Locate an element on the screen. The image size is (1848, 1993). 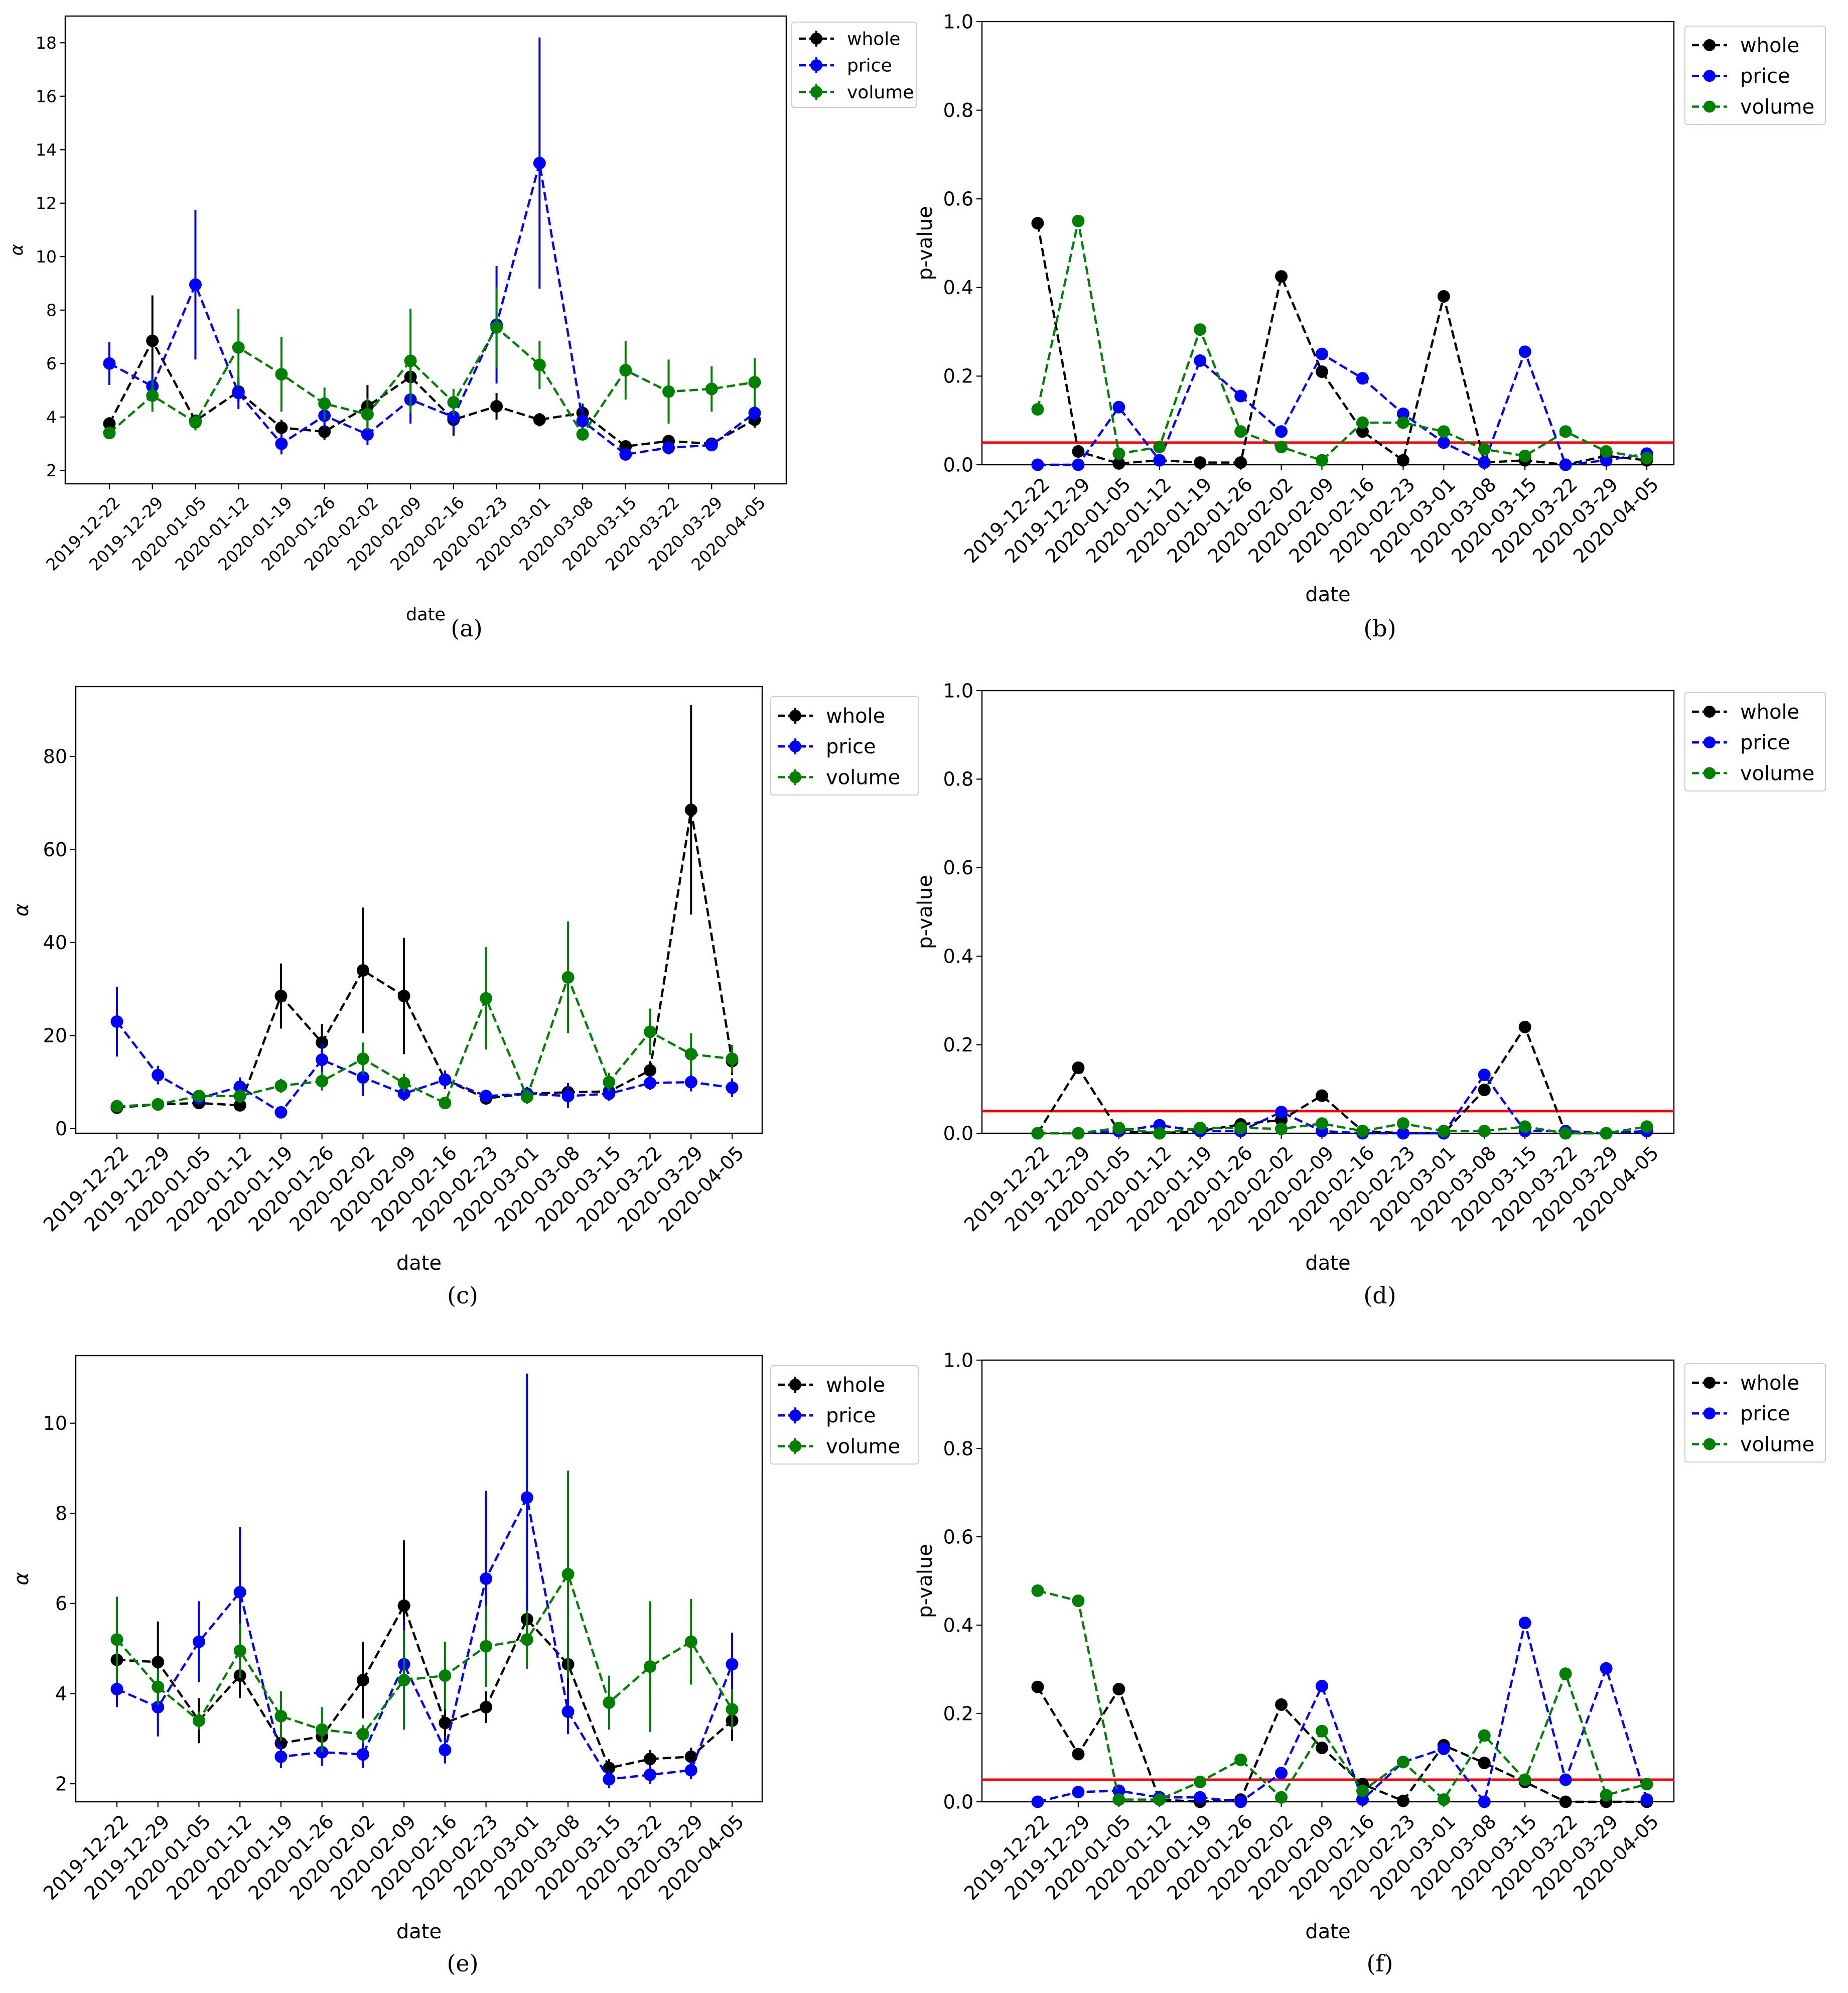
legend: whole price volume is located at coordinates (844, 1415).